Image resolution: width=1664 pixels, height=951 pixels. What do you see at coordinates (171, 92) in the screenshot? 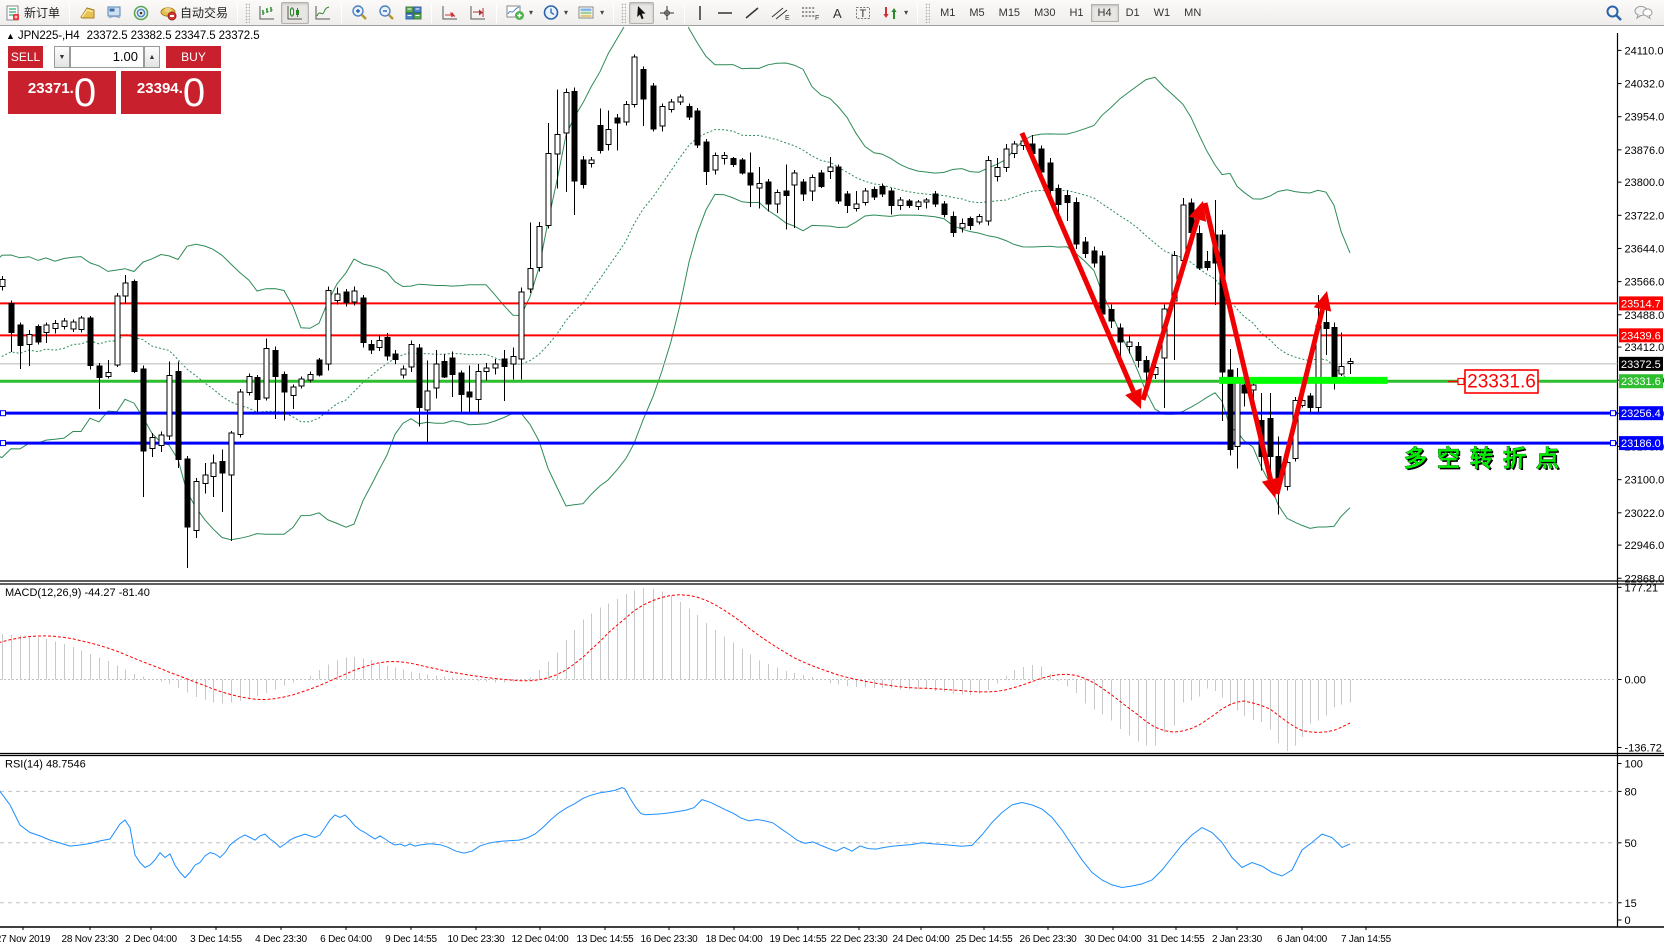
I see `buy-price-box: 23394.0` at bounding box center [171, 92].